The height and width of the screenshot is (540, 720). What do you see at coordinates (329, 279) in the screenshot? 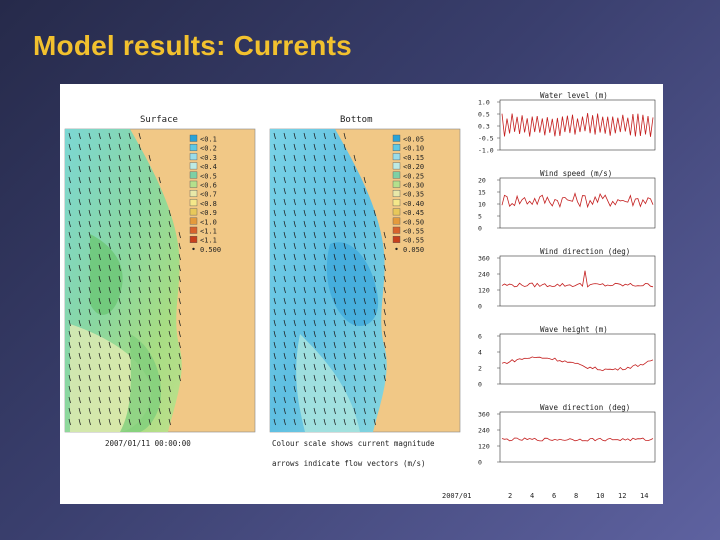
I see `bottom-arrow-field` at bounding box center [329, 279].